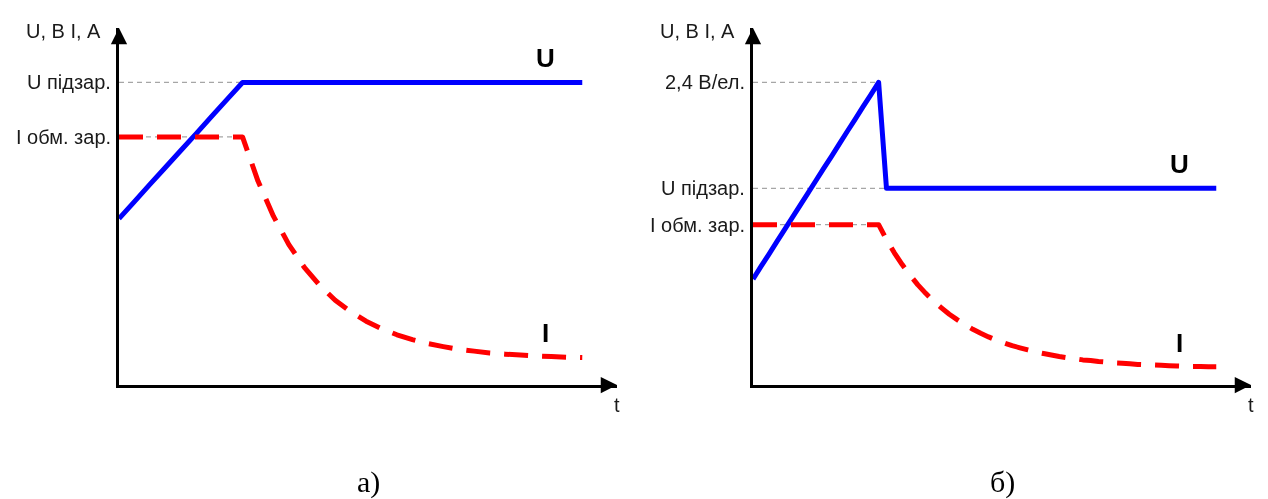  I want to click on text: б), so click(1003, 482).